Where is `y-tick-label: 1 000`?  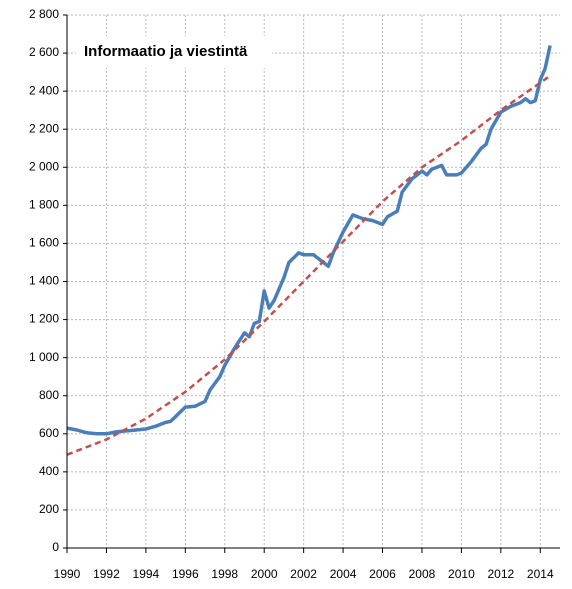 y-tick-label: 1 000 is located at coordinates (44, 357).